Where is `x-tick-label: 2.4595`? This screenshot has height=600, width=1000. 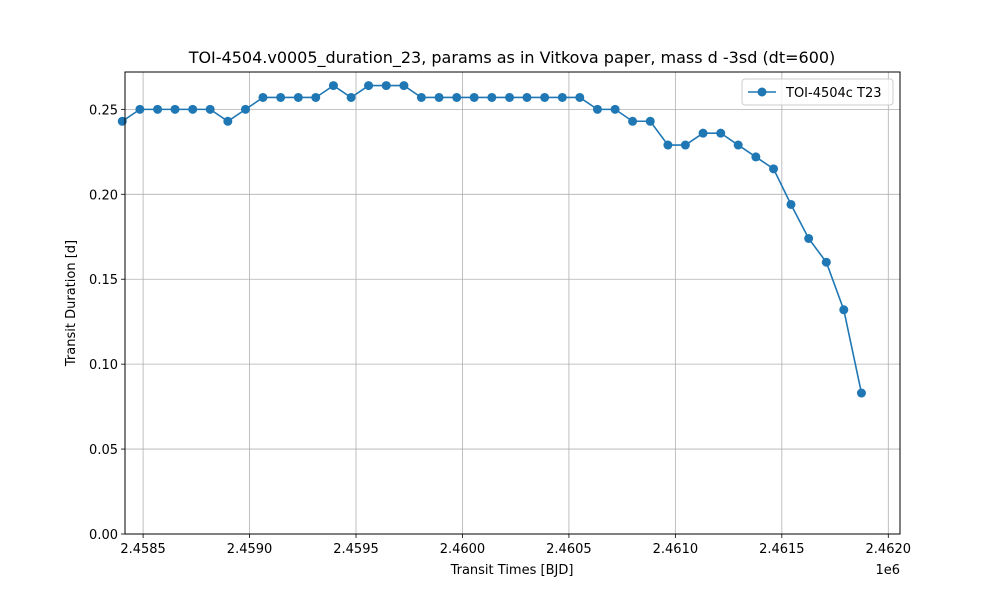 x-tick-label: 2.4595 is located at coordinates (356, 549).